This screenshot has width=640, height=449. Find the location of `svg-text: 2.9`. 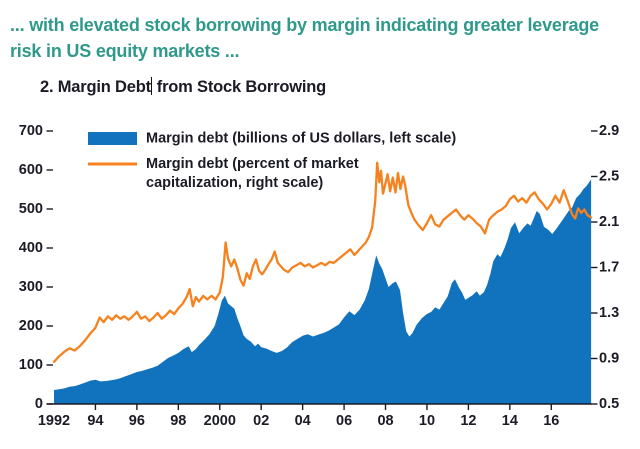

svg-text: 2.9 is located at coordinates (609, 131).